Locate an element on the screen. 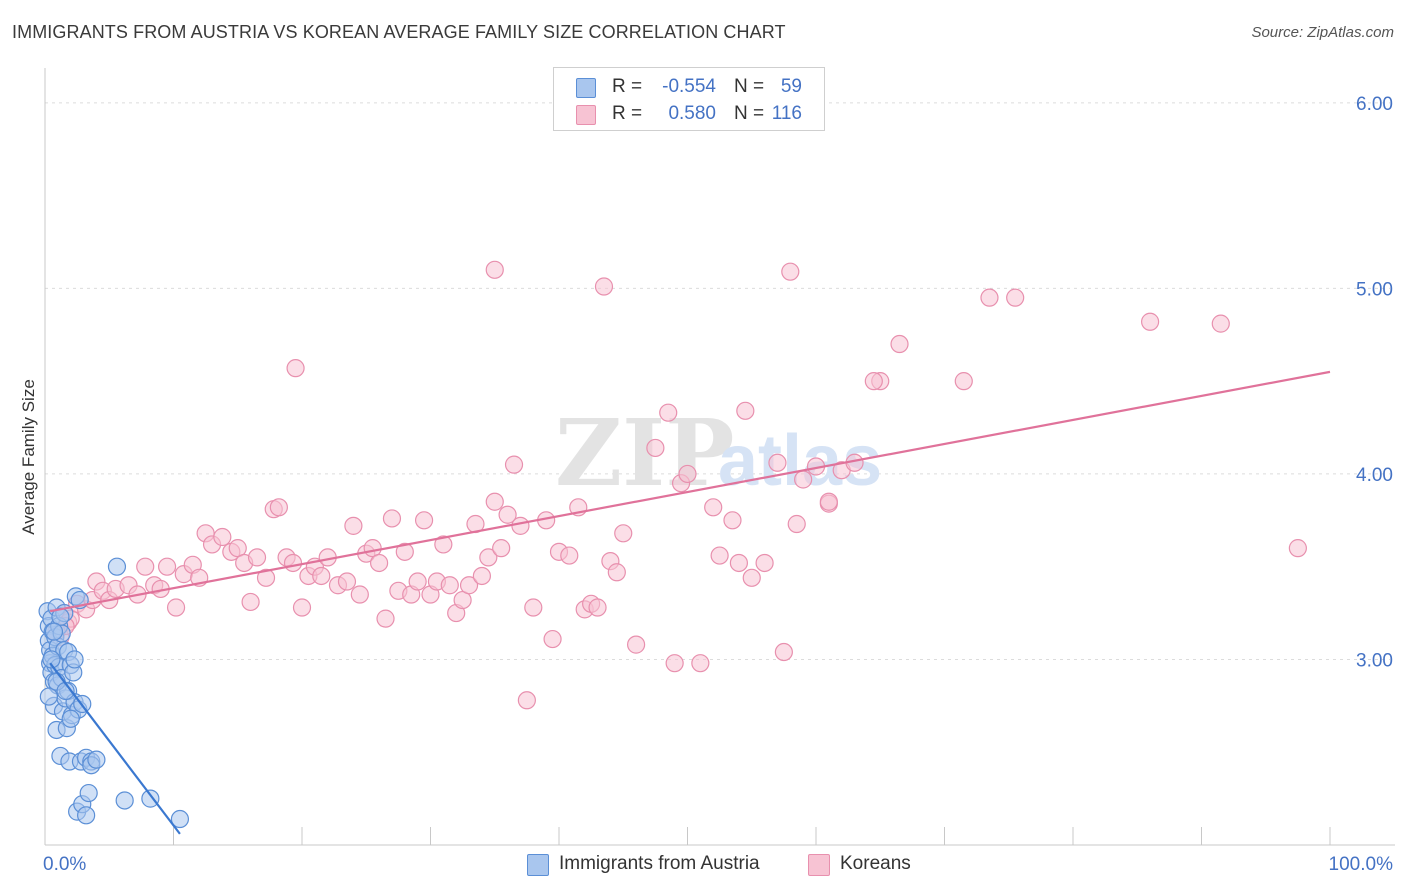 Image resolution: width=1406 pixels, height=892 pixels. legend-n-value: 59 is located at coordinates (791, 86).